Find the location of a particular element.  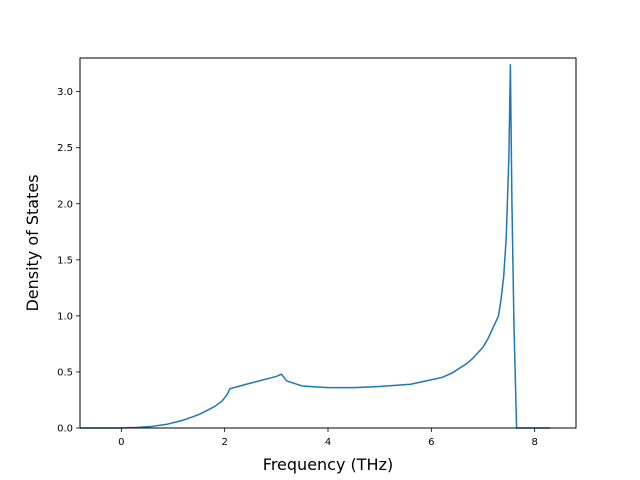

y-axis-ticks: 0.0 0.5 1.0 1.5 2.0 2.5 3.0 is located at coordinates (68, 261).